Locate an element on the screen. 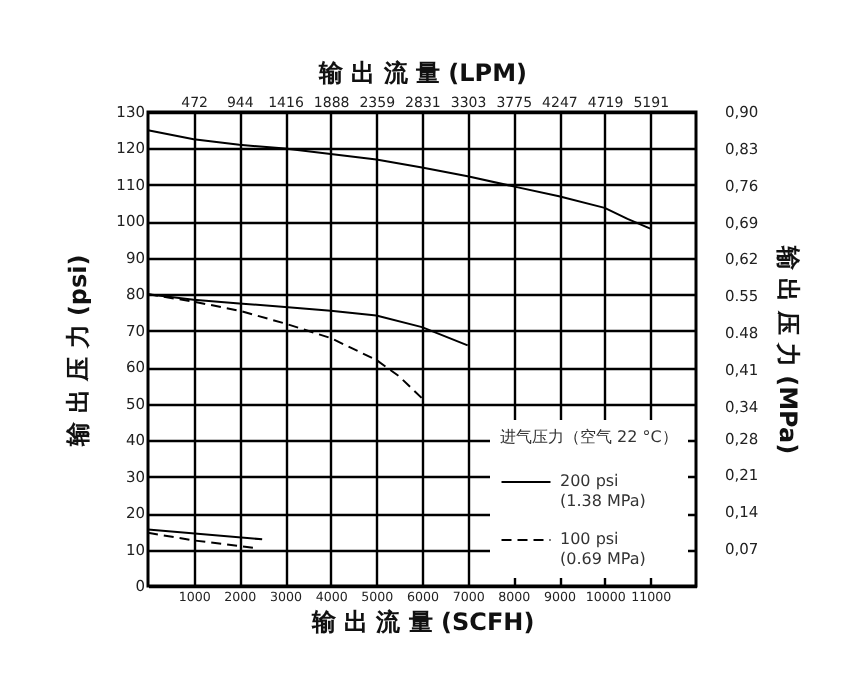 The image size is (866, 680). y-axis-title: 输 出 压 力 (psi) is located at coordinates (78, 351).